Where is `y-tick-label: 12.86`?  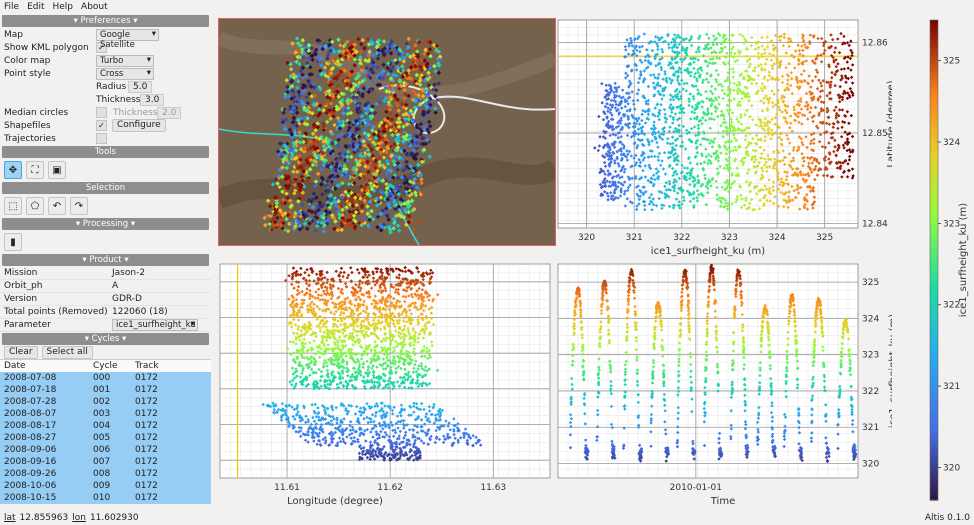 y-tick-label: 12.86 is located at coordinates (875, 44).